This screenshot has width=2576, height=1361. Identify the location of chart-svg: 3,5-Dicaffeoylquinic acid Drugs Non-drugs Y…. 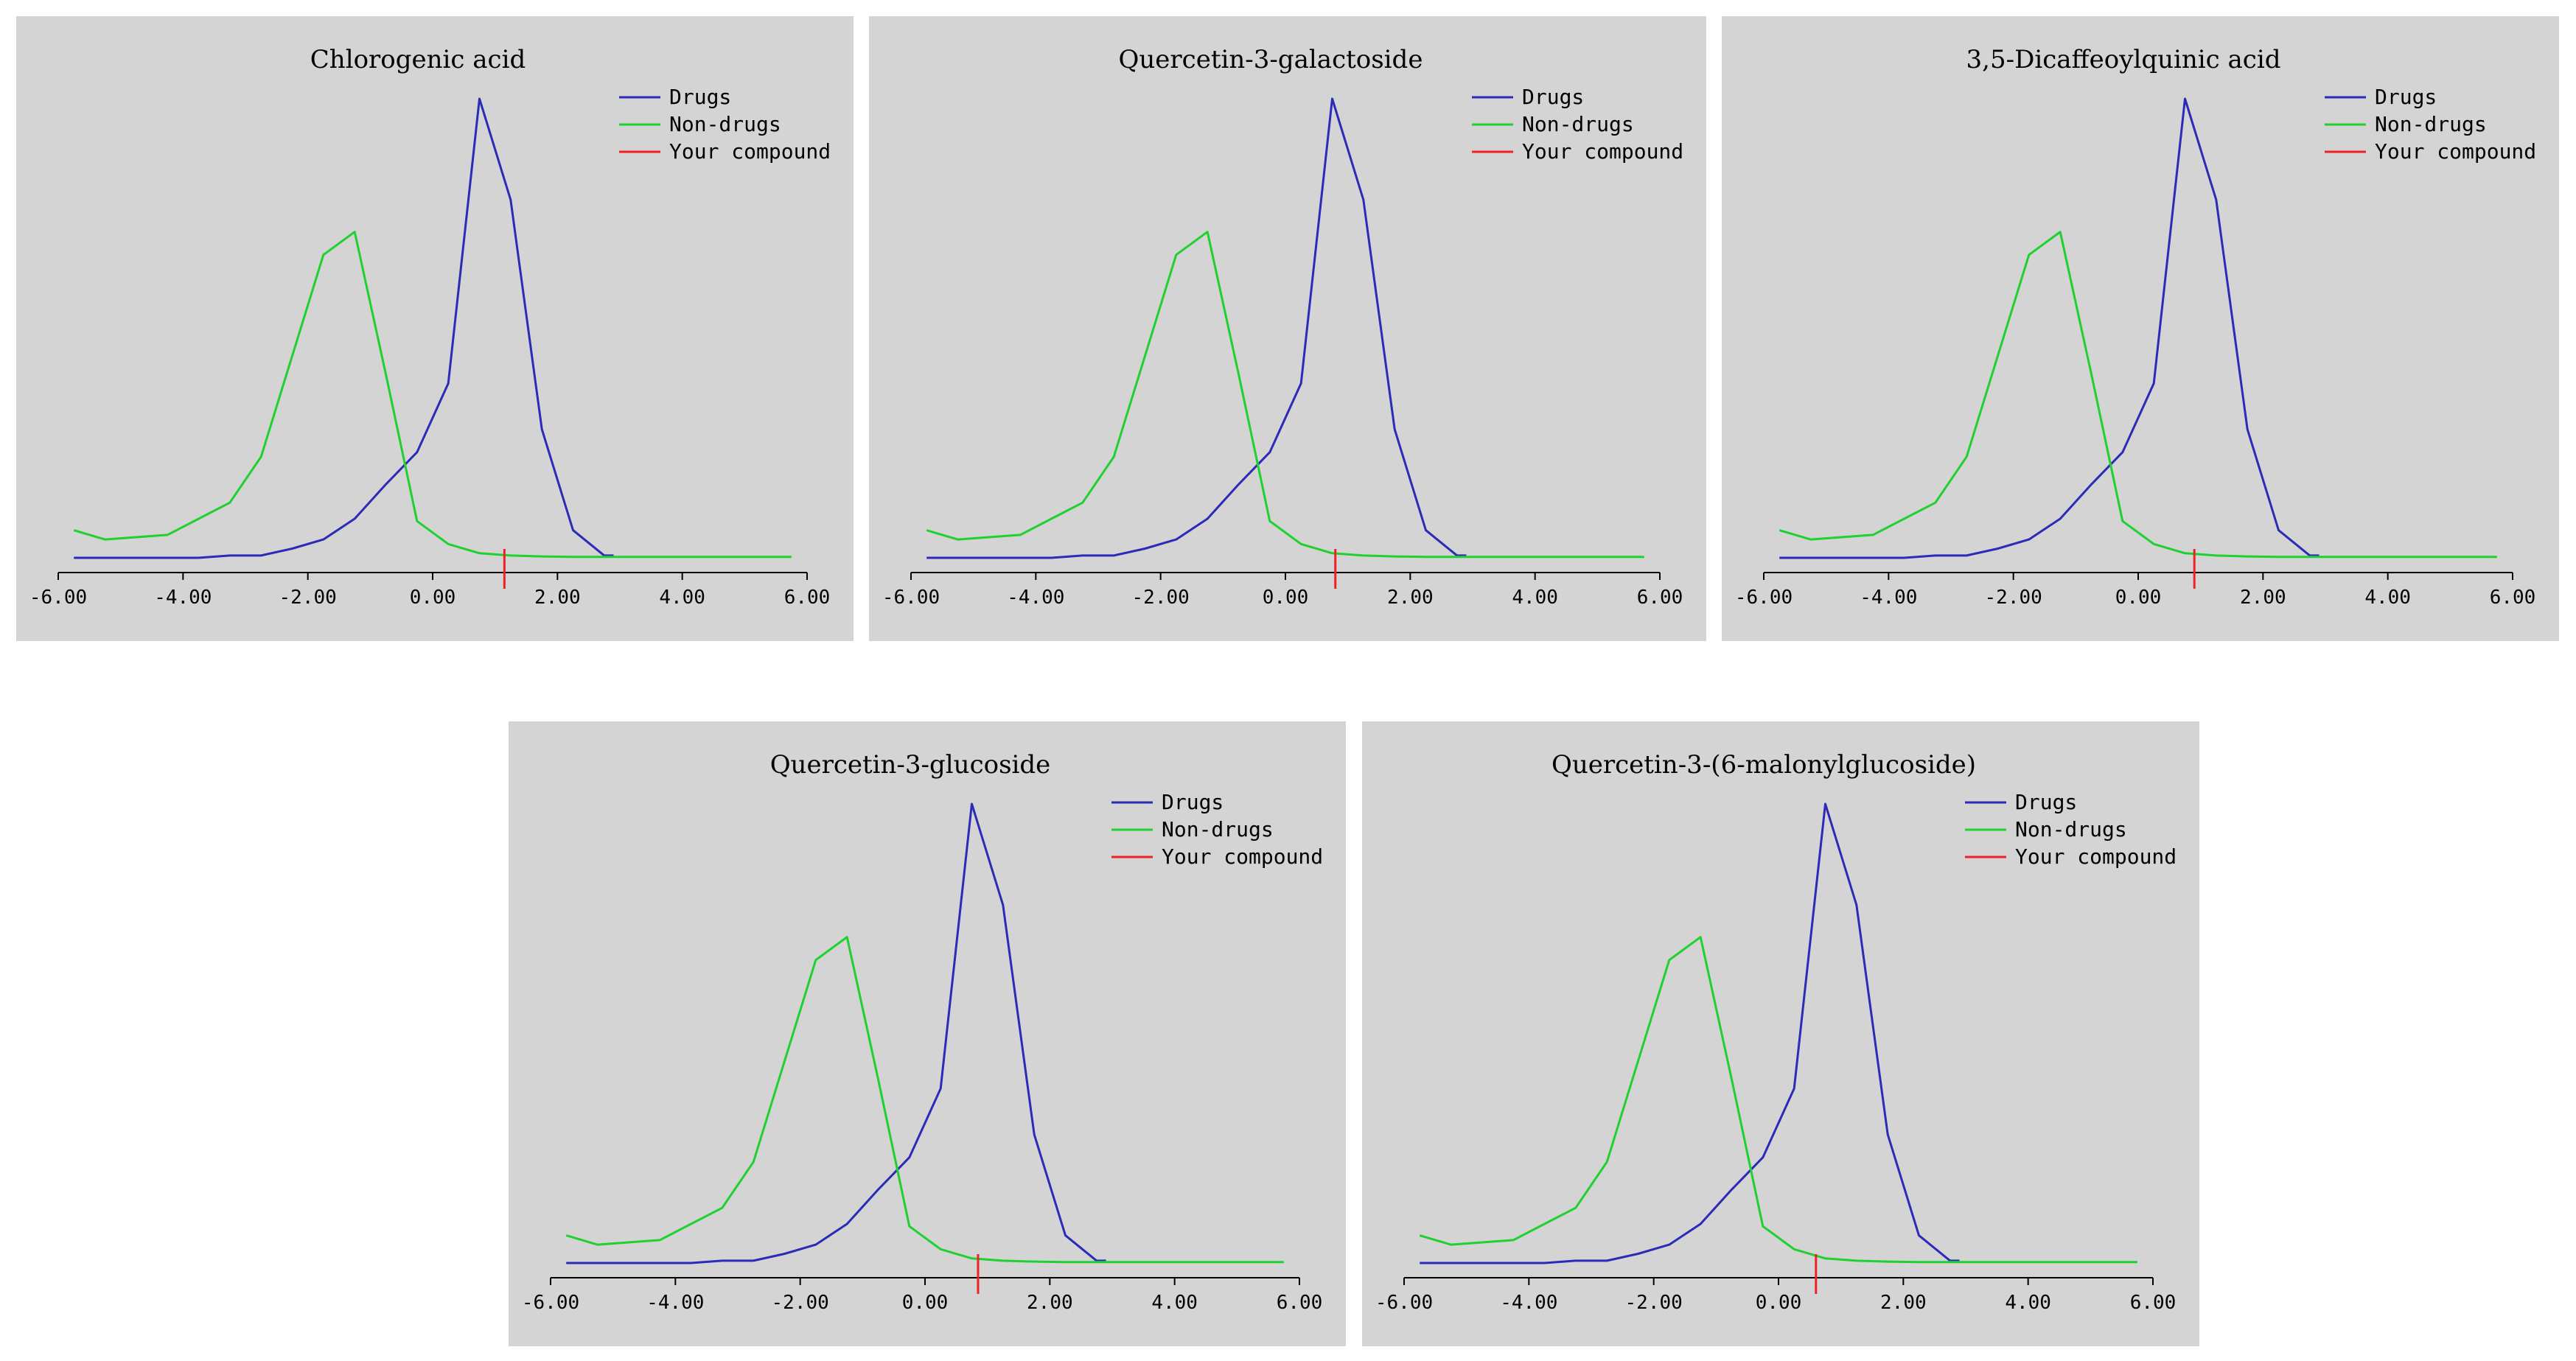
(2135, 327).